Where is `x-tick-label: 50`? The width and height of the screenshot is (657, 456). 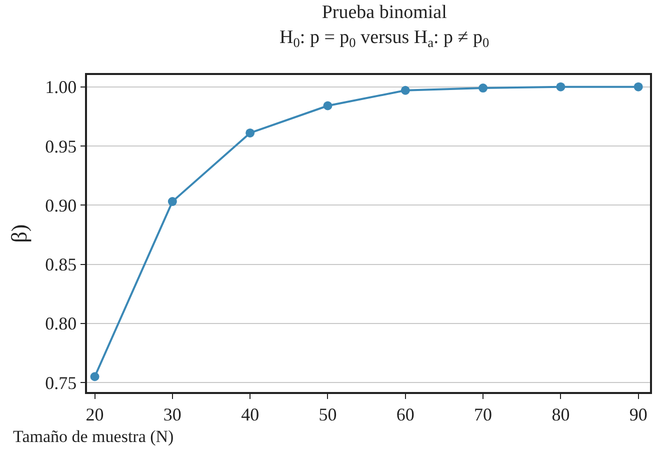 x-tick-label: 50 is located at coordinates (327, 414).